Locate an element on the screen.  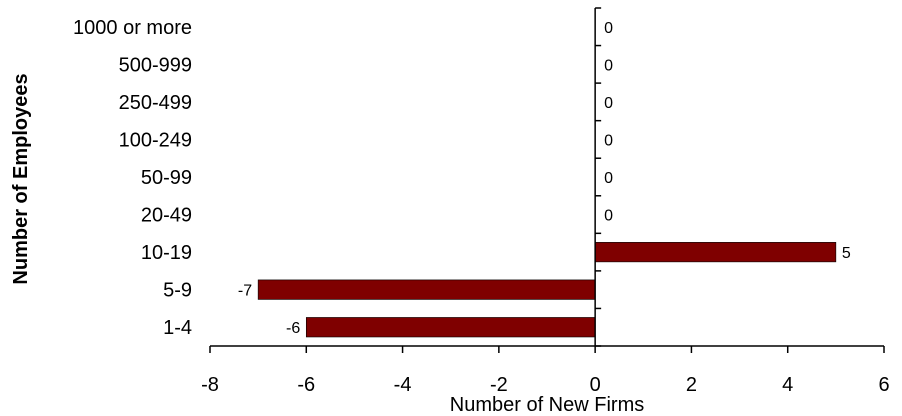
data-label: 5 is located at coordinates (846, 253).